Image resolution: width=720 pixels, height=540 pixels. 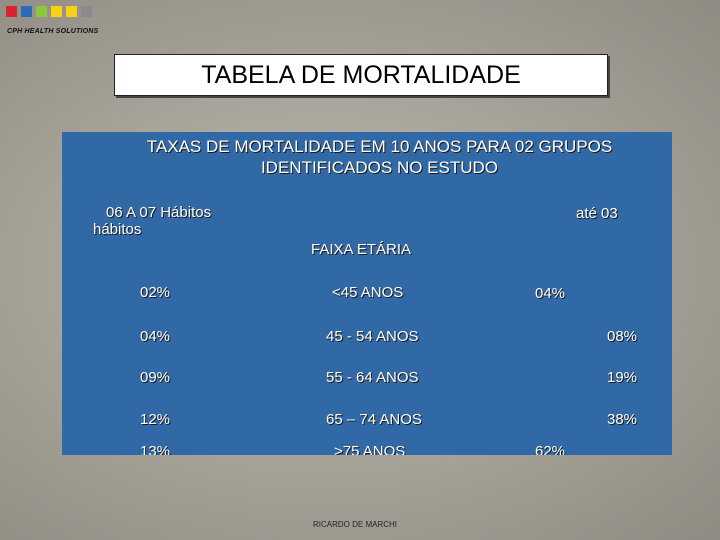 I want to click on row1-right-value: 04%, so click(x=550, y=293).